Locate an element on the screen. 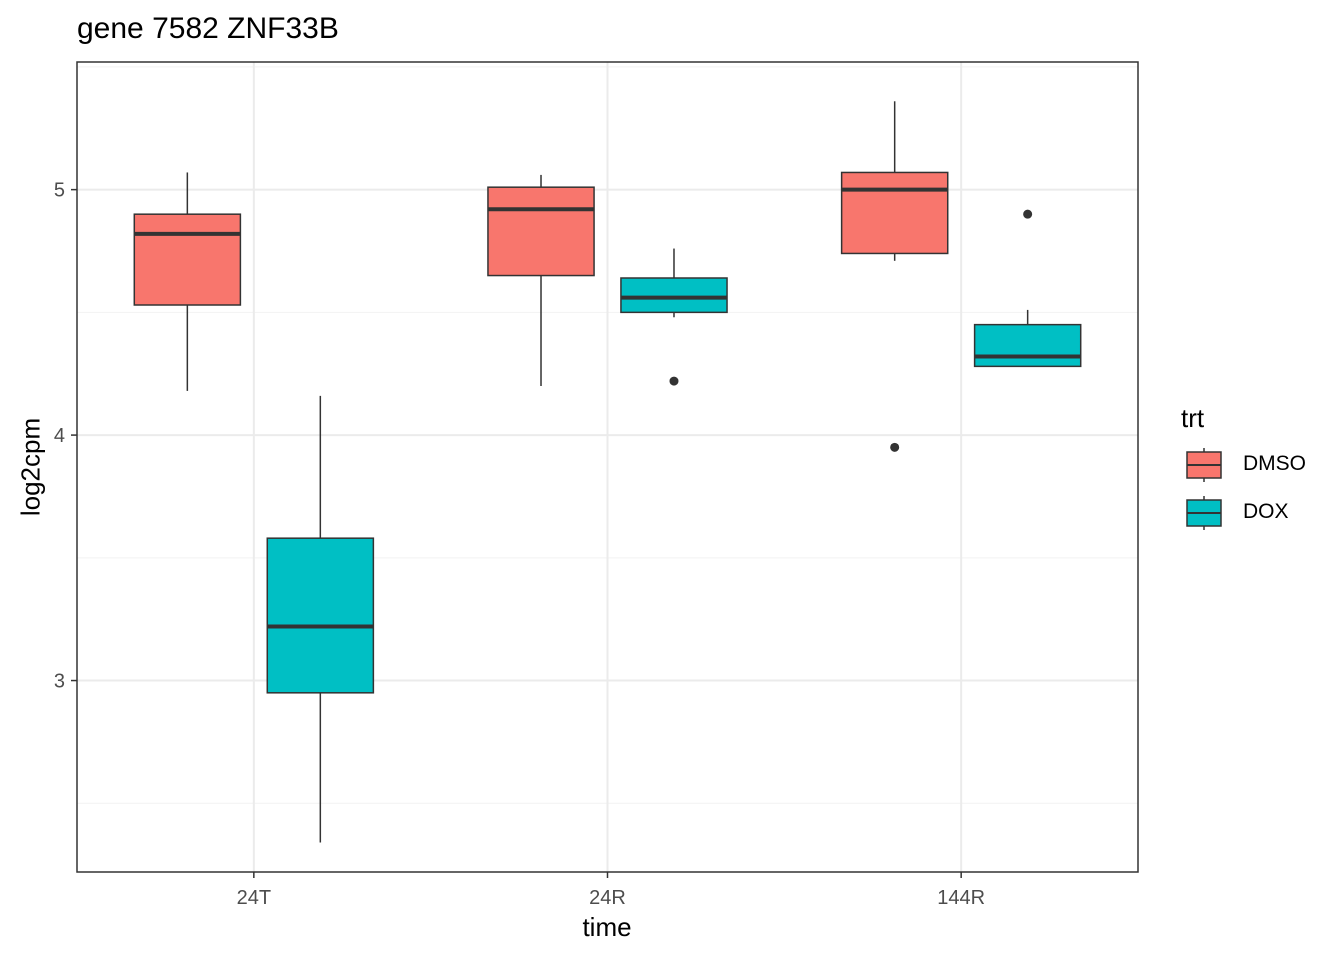  y-axis-label: log2cpm is located at coordinates (30, 467).